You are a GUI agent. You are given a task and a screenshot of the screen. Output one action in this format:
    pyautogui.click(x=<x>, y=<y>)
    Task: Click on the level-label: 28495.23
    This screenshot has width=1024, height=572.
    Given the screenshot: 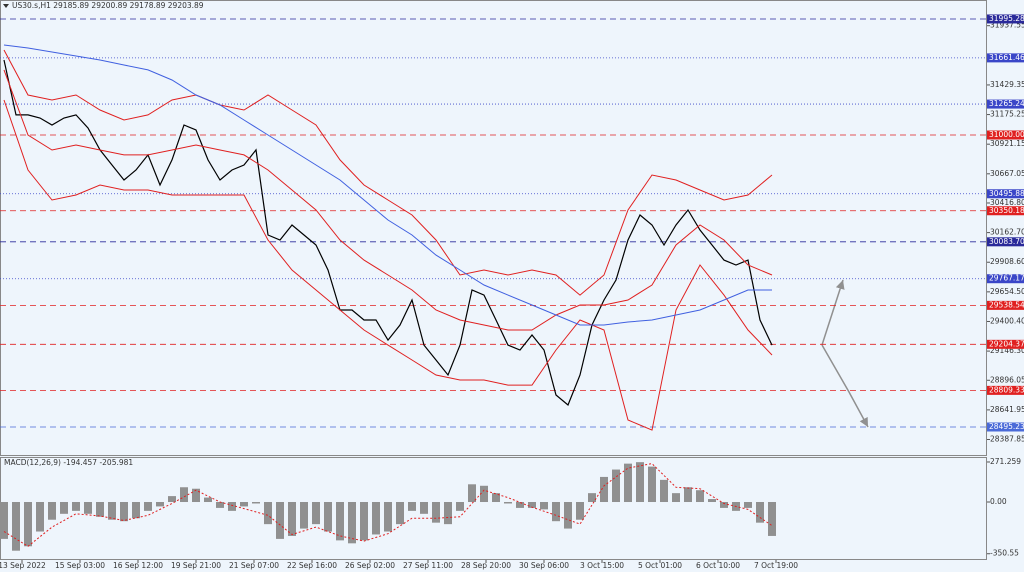 What is the action you would take?
    pyautogui.click(x=1006, y=426)
    